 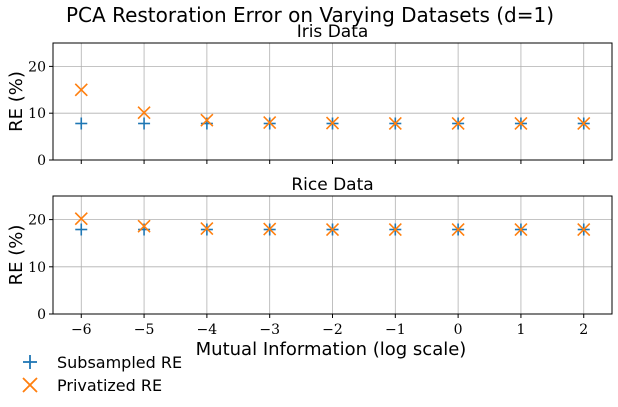 What do you see at coordinates (332, 185) in the screenshot?
I see `subplot-title: Rice Data` at bounding box center [332, 185].